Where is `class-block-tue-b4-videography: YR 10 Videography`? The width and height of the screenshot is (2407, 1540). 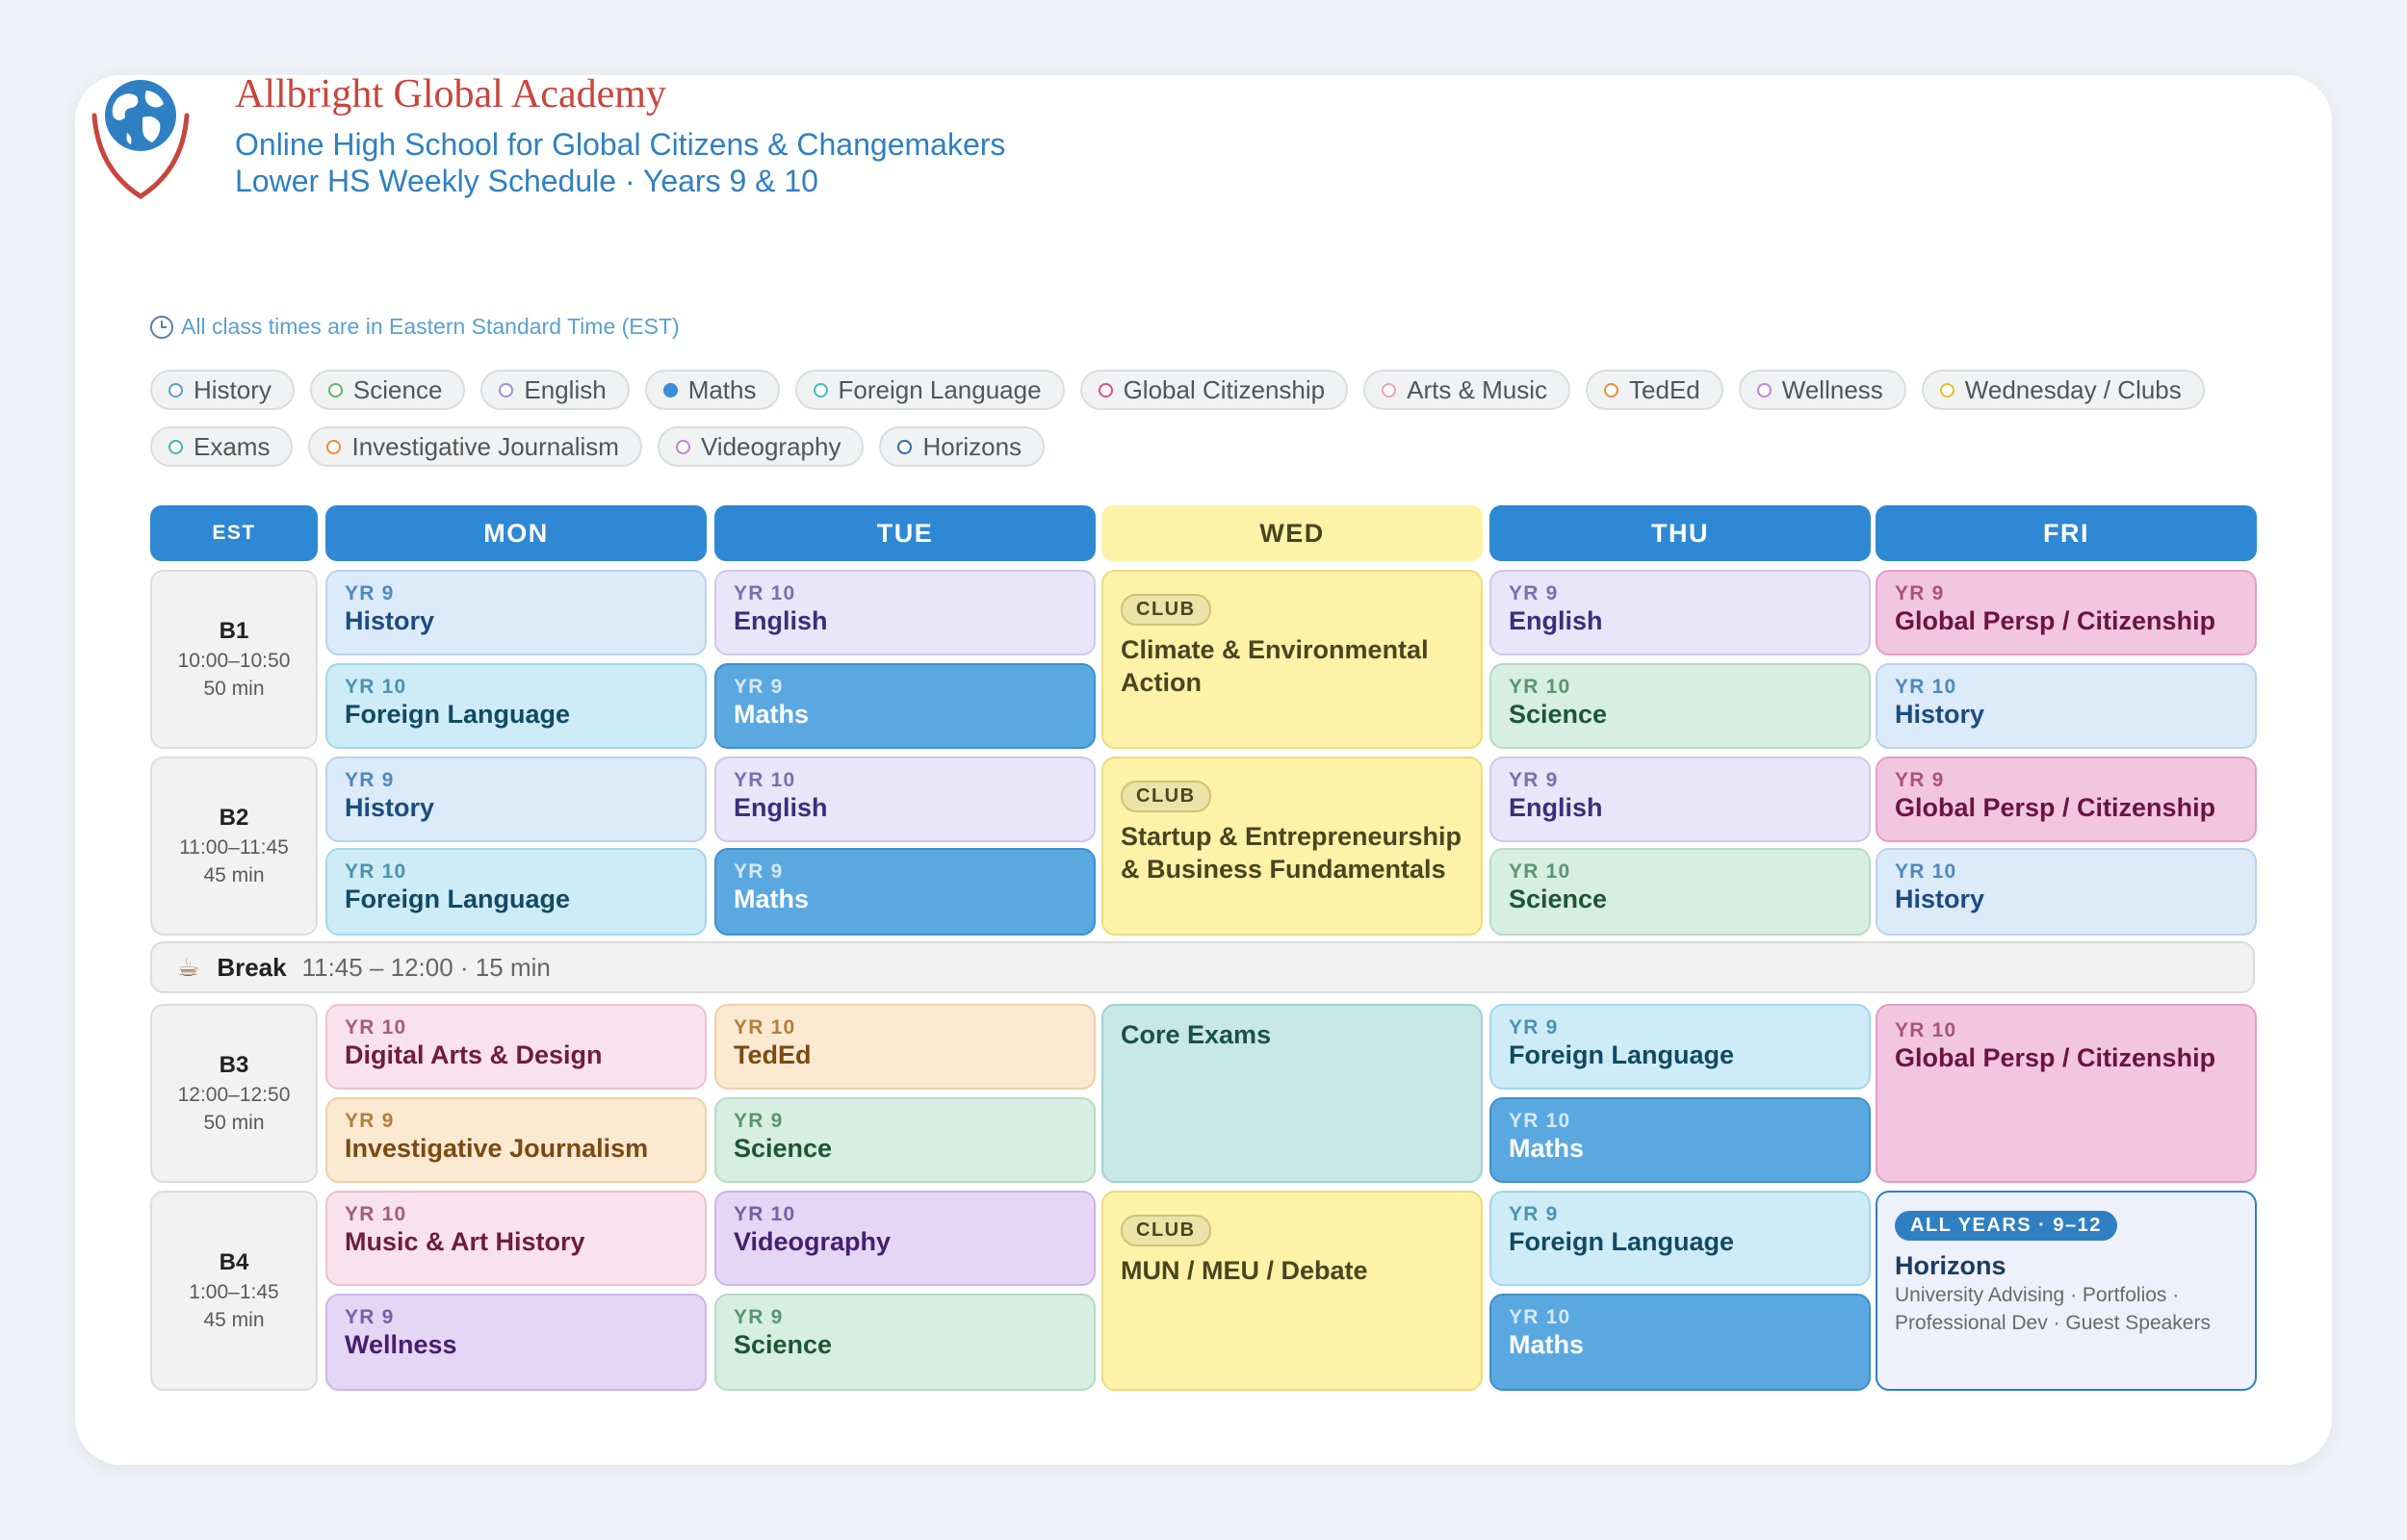
class-block-tue-b4-videography: YR 10 Videography is located at coordinates (905, 1238).